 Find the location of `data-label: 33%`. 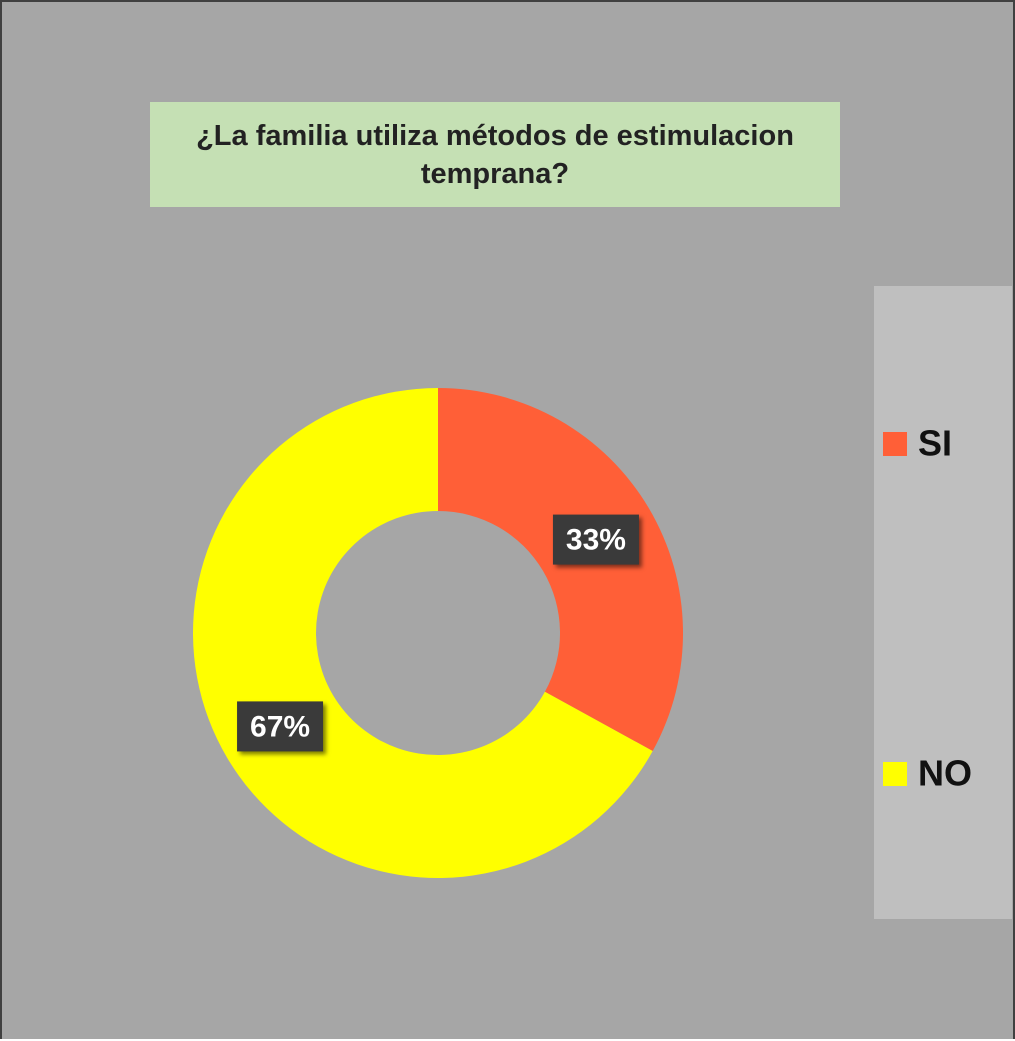

data-label: 33% is located at coordinates (596, 540).